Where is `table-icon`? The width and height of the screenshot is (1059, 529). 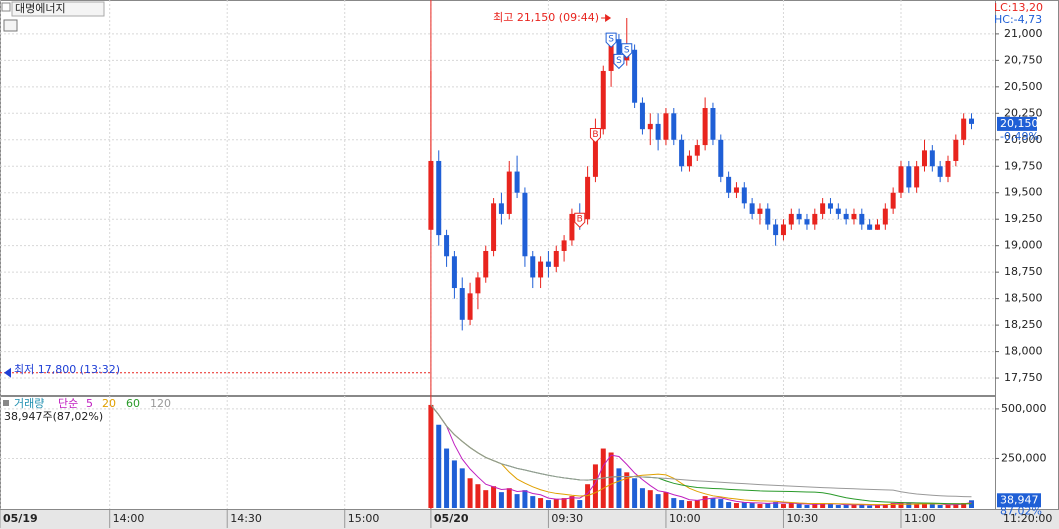 table-icon is located at coordinates (10, 25).